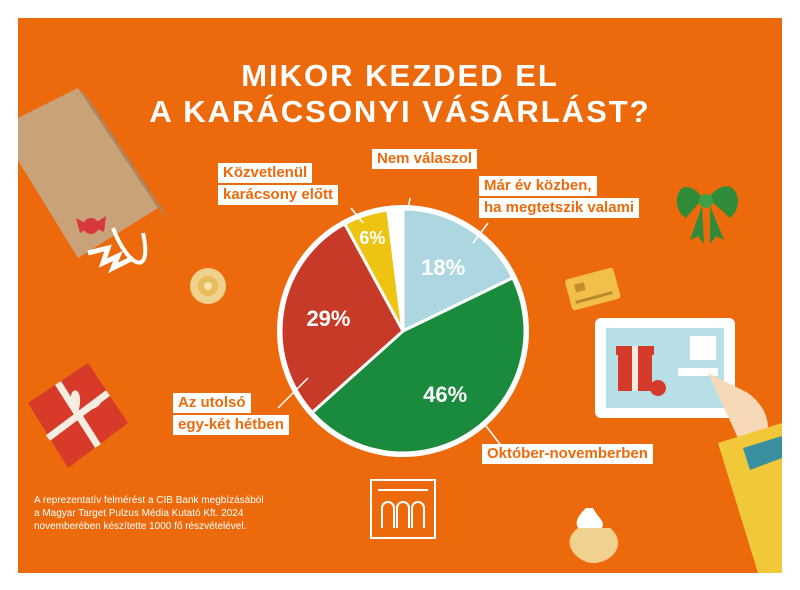 This screenshot has width=800, height=590. Describe the element at coordinates (594, 535) in the screenshot. I see `ornament-icon` at that location.